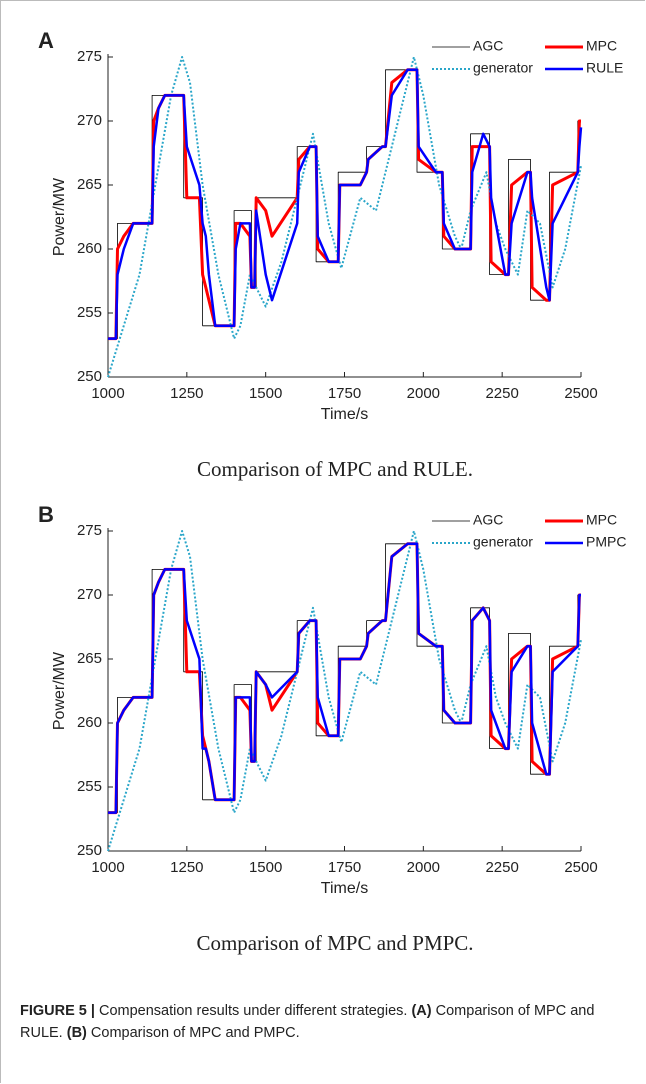 Image resolution: width=646 pixels, height=1084 pixels. I want to click on caption-label: FIGURE 5 |, so click(57, 1011).